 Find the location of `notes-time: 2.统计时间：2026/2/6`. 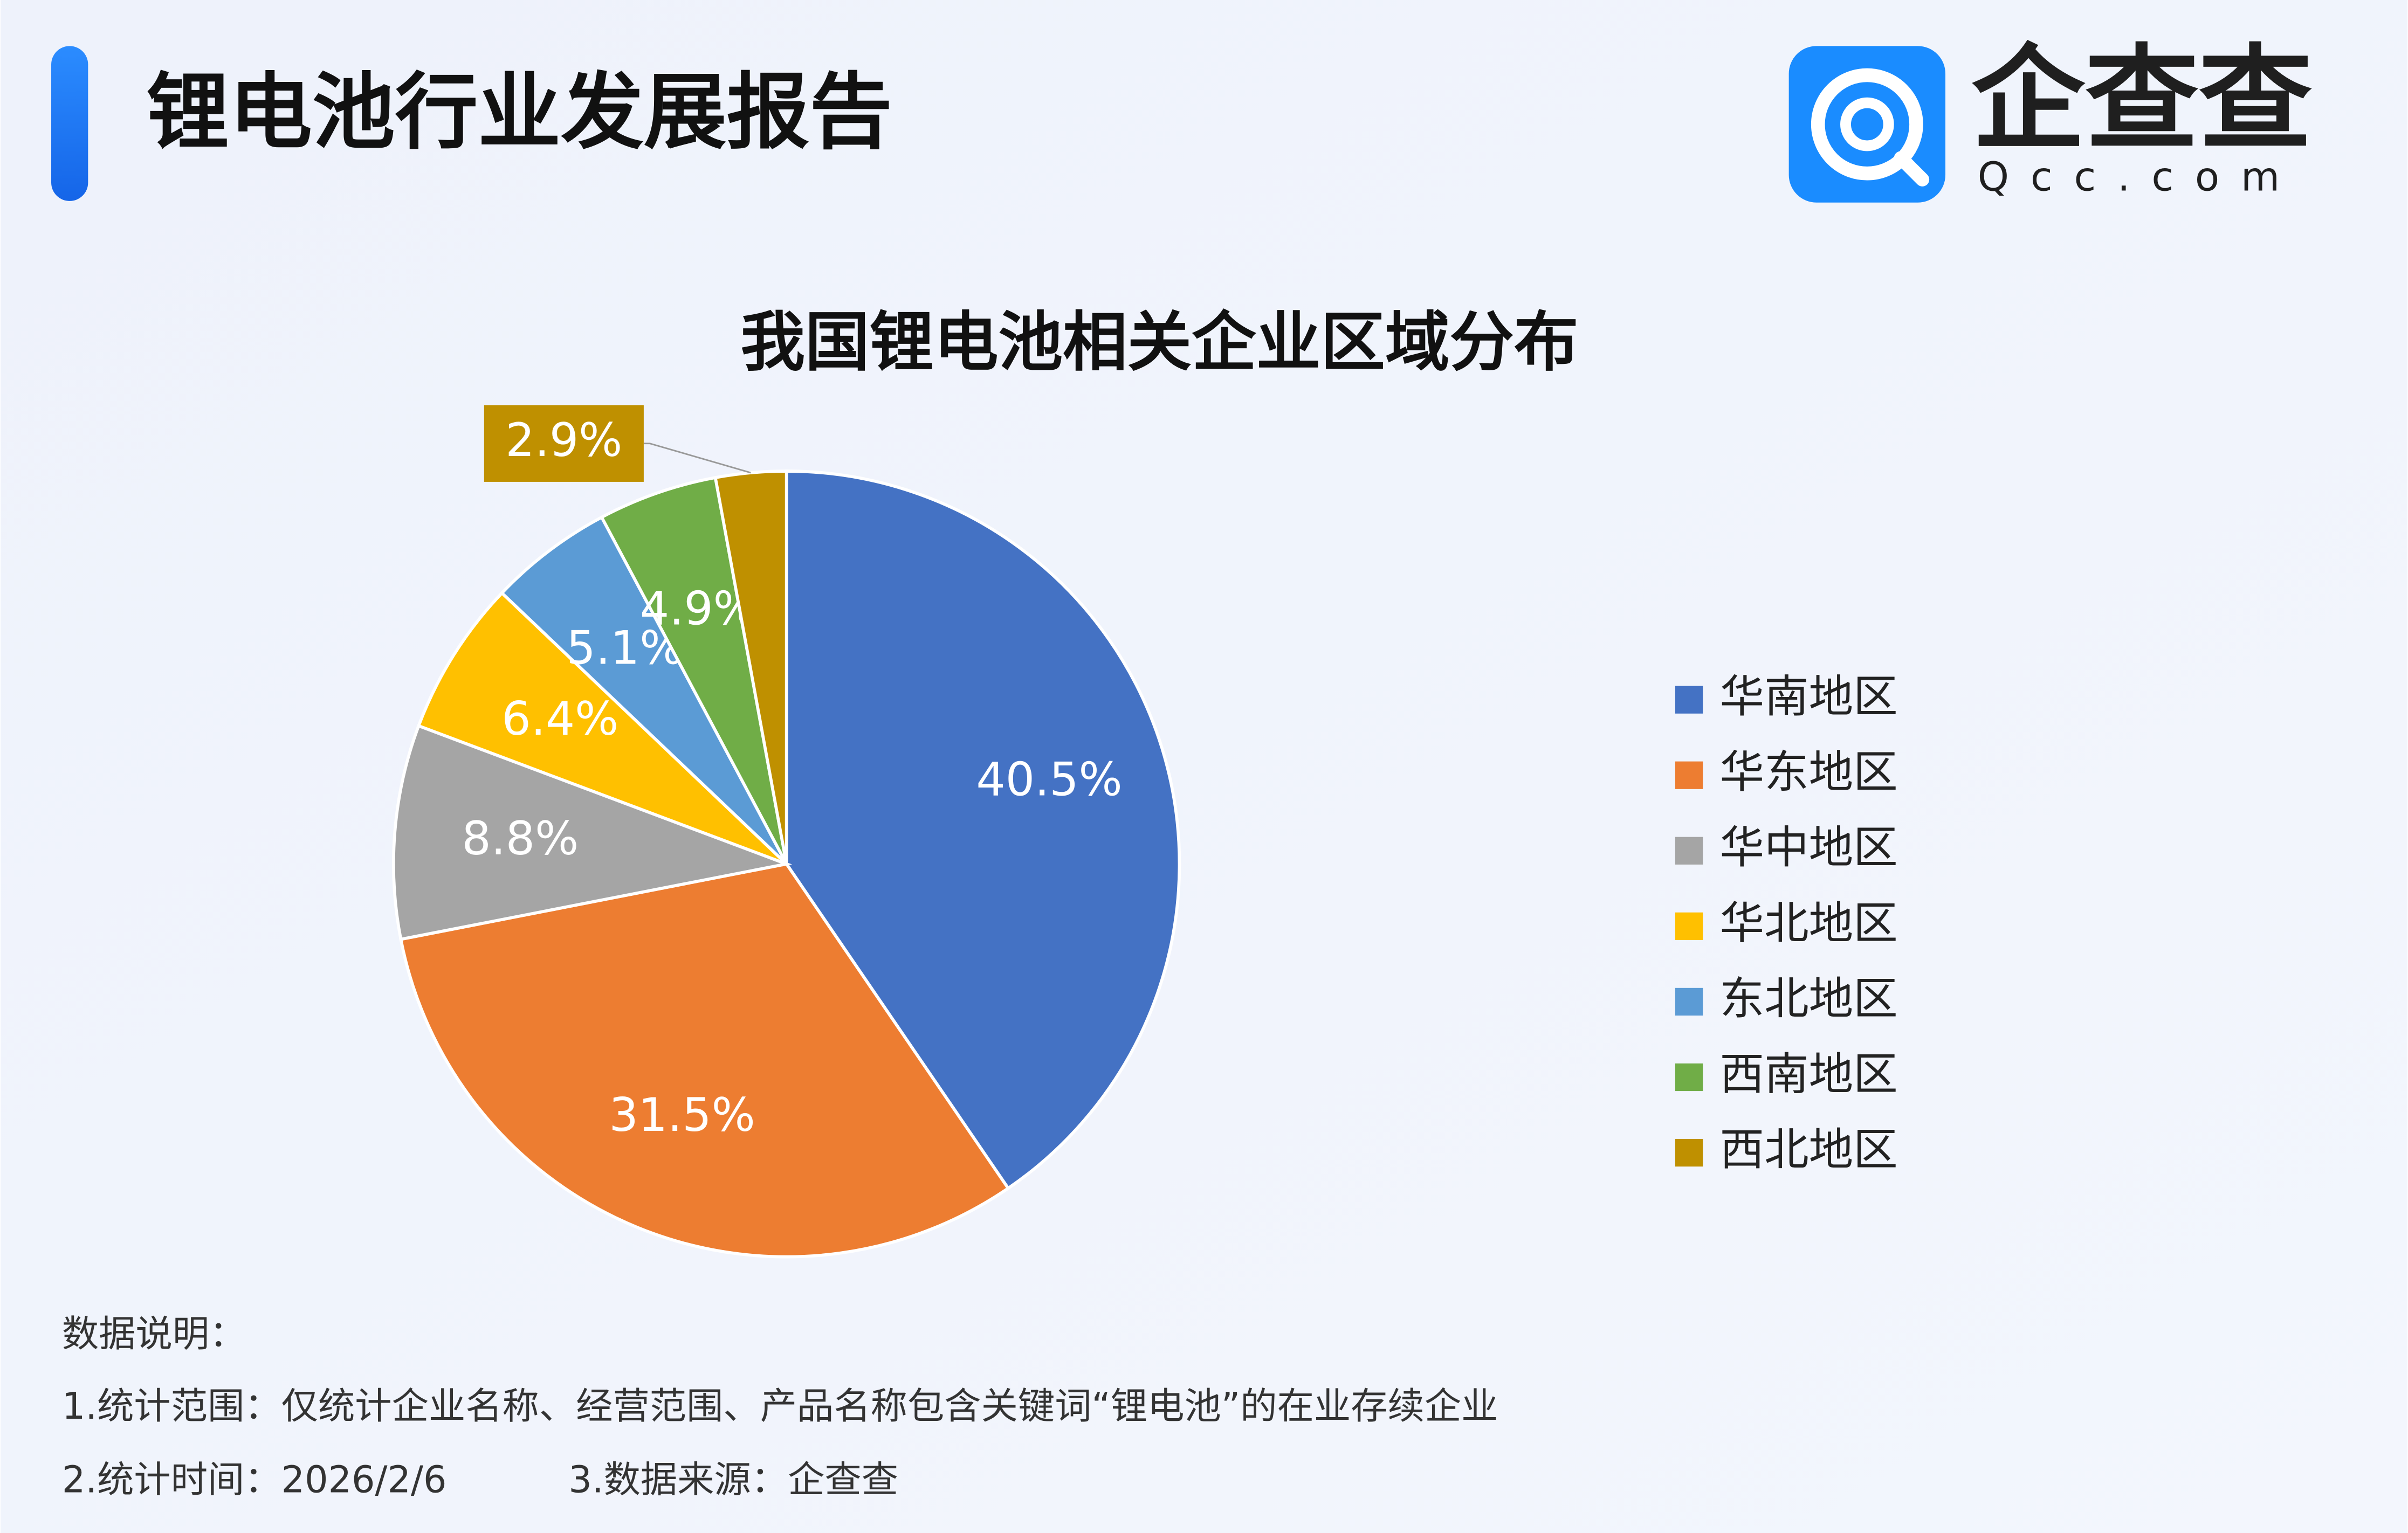

notes-time: 2.统计时间：2026/2/6 is located at coordinates (254, 1480).